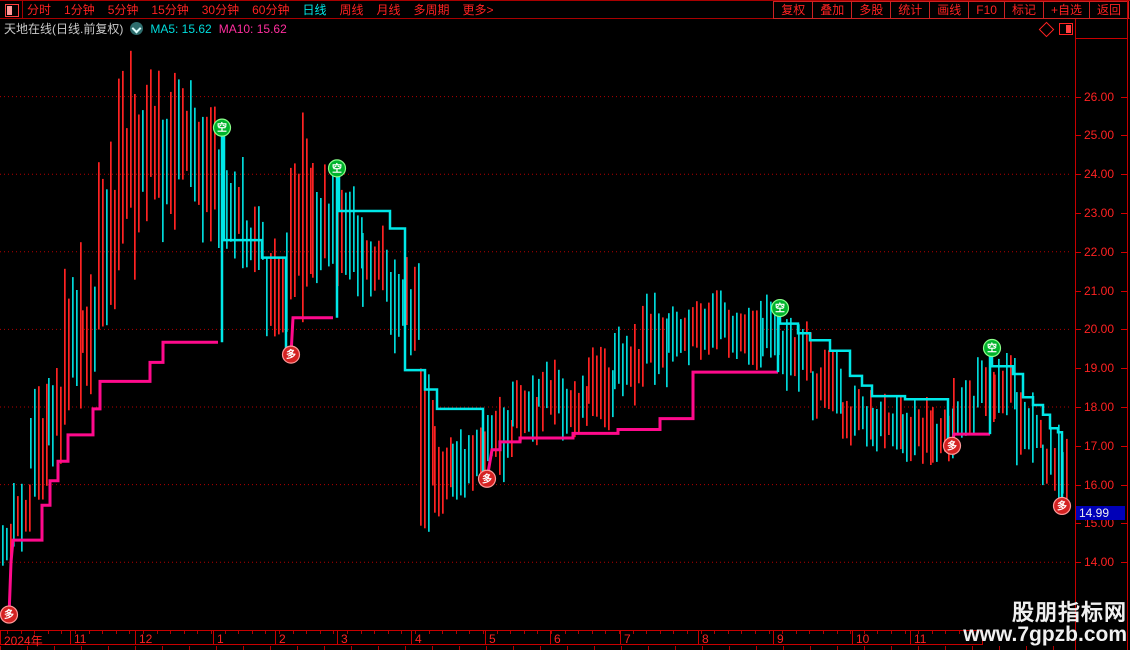  What do you see at coordinates (627, 639) in the screenshot?
I see `month-label: 7` at bounding box center [627, 639].